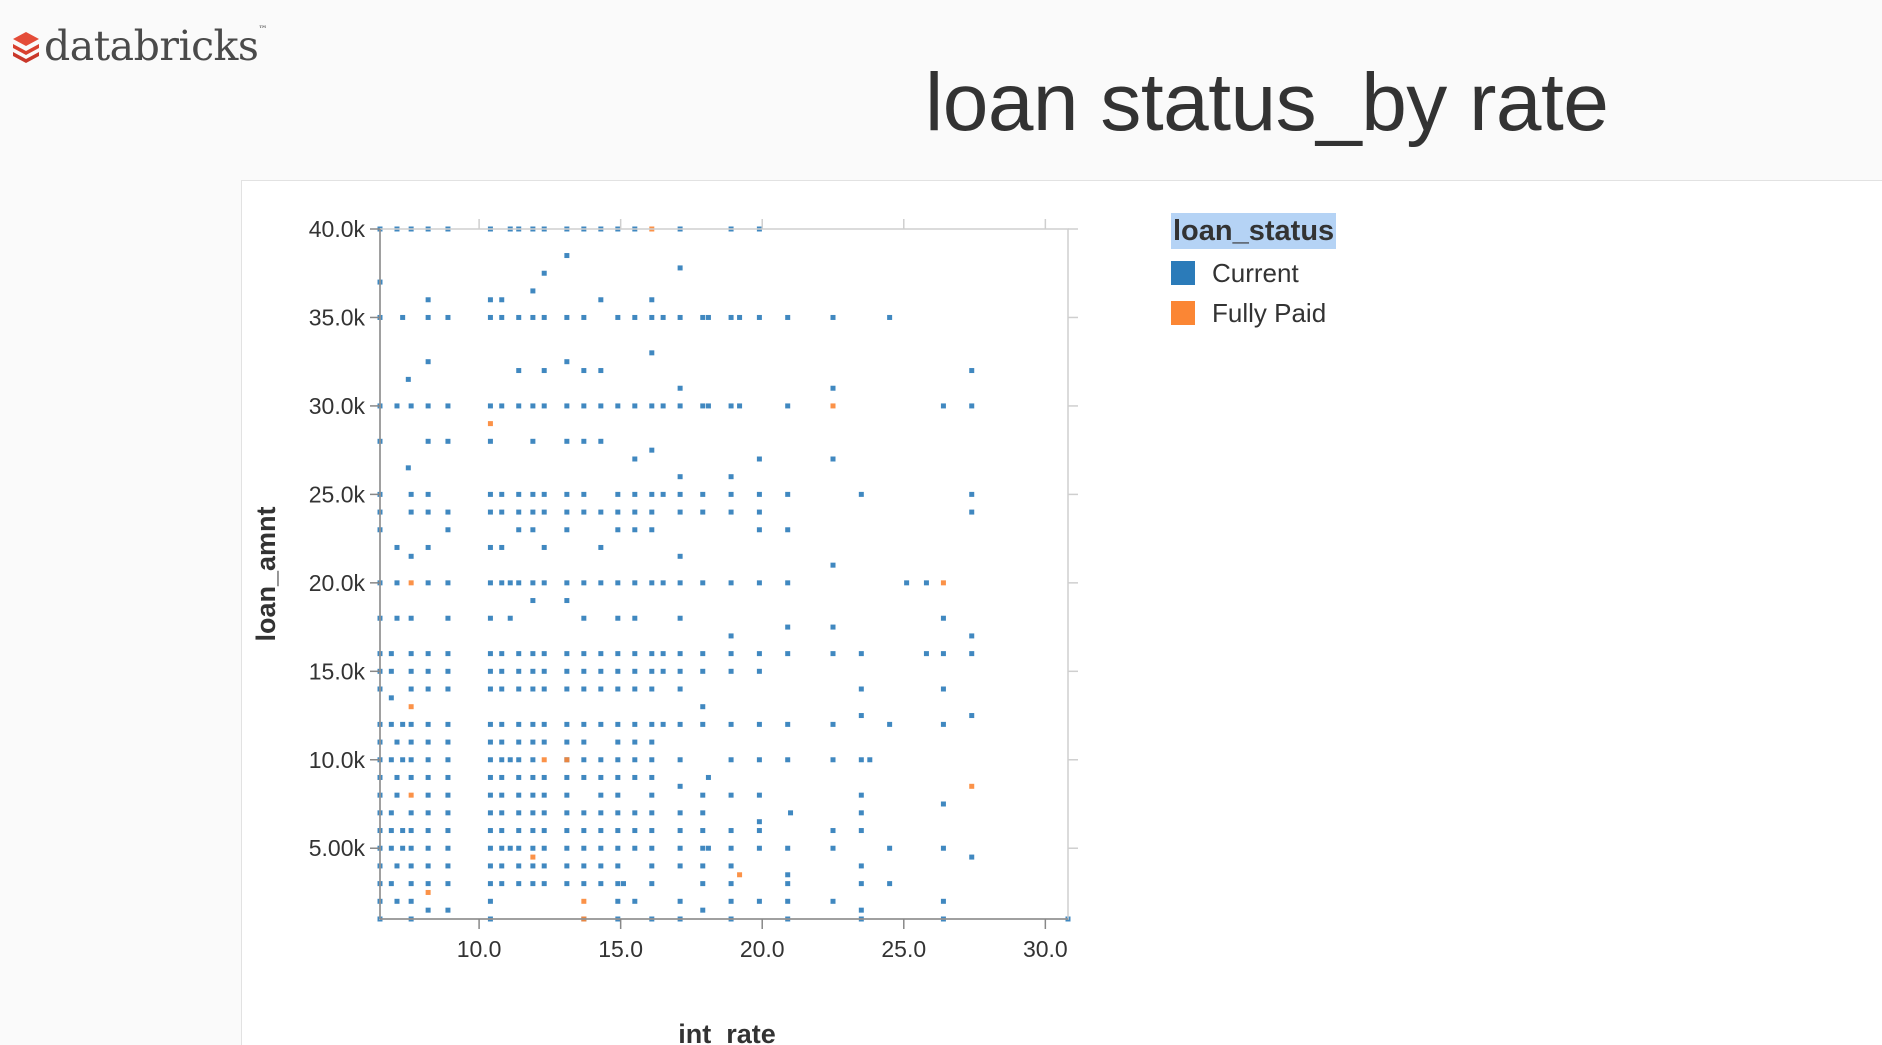 The image size is (1882, 1045). Describe the element at coordinates (479, 949) in the screenshot. I see `x-tick-label: 10.0` at that location.